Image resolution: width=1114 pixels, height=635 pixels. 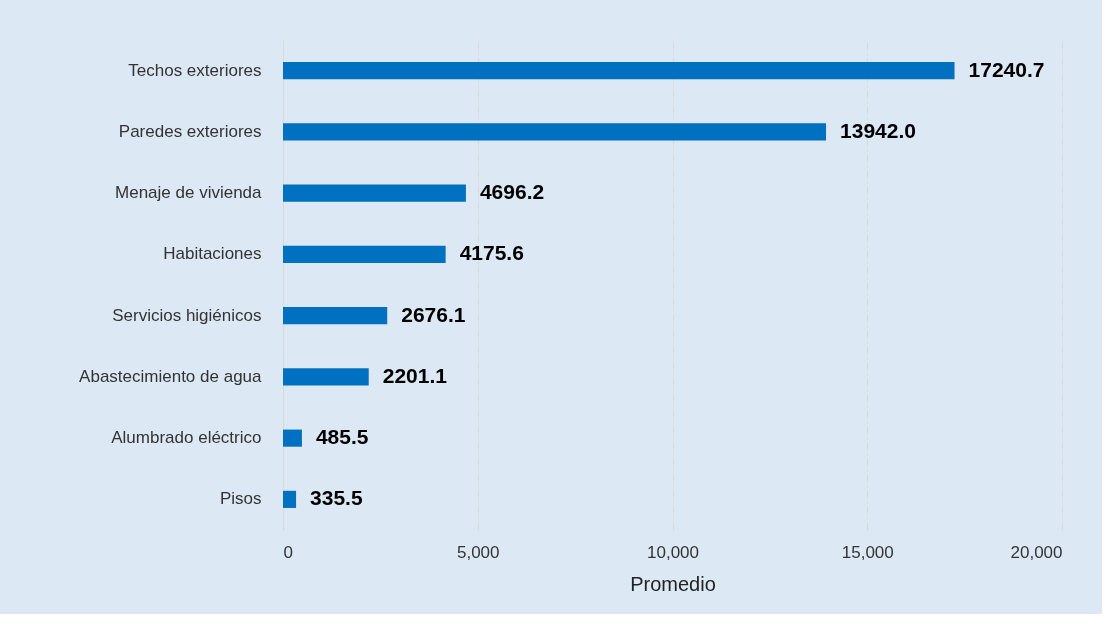 What do you see at coordinates (212, 254) in the screenshot?
I see `y-tick-label: Habitaciones` at bounding box center [212, 254].